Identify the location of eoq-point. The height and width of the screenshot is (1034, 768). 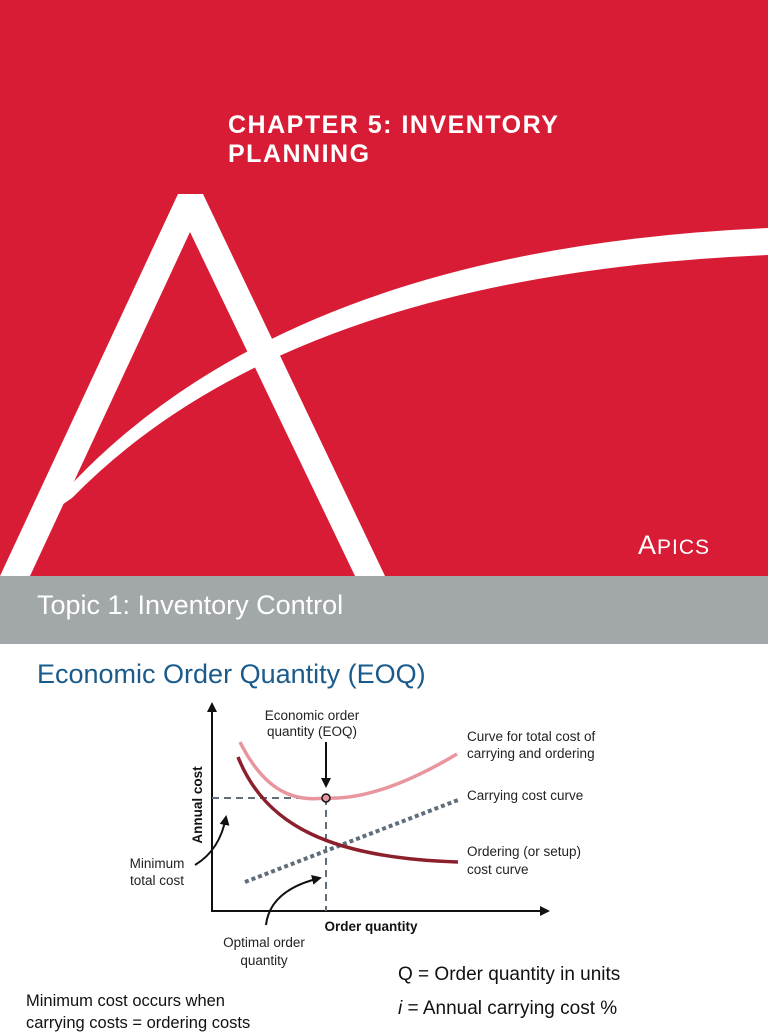
(326, 798).